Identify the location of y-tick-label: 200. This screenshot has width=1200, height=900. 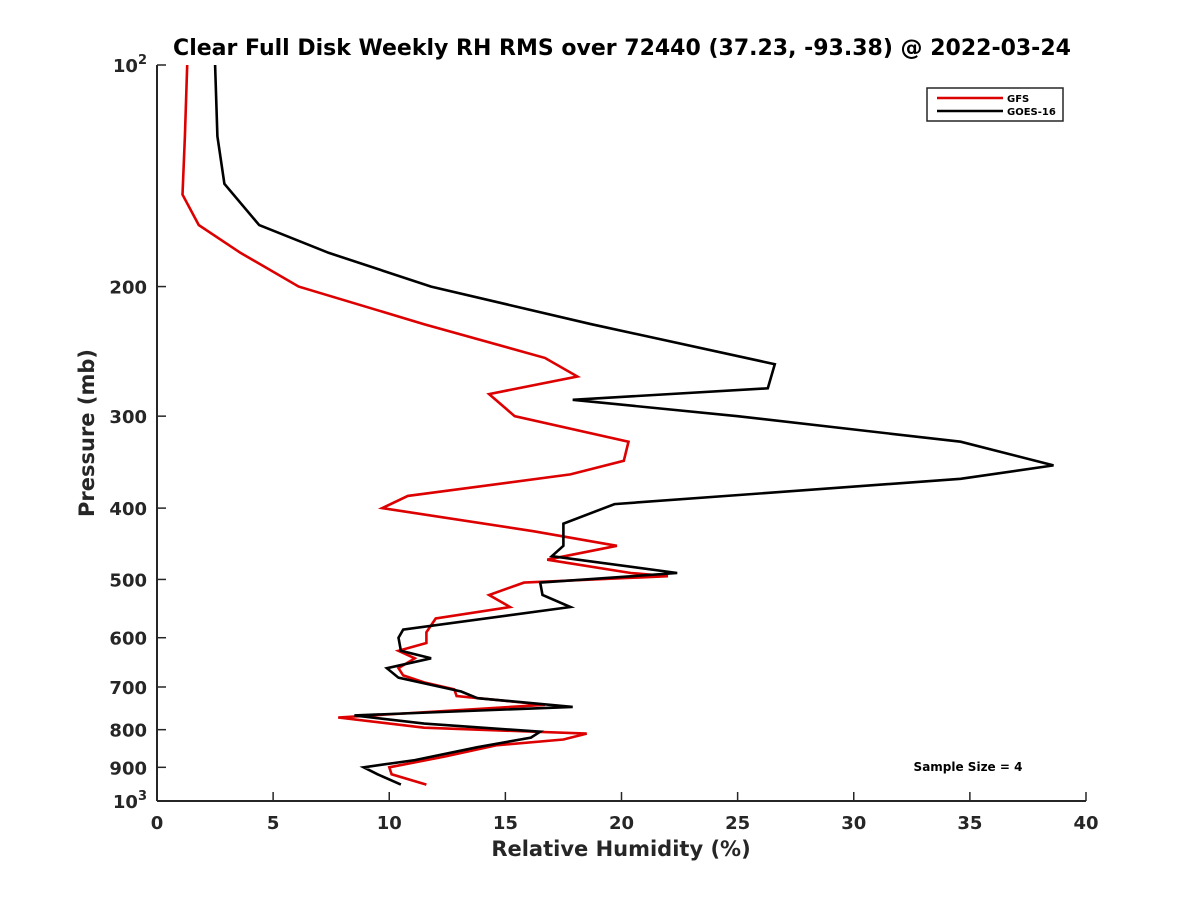
(128, 288).